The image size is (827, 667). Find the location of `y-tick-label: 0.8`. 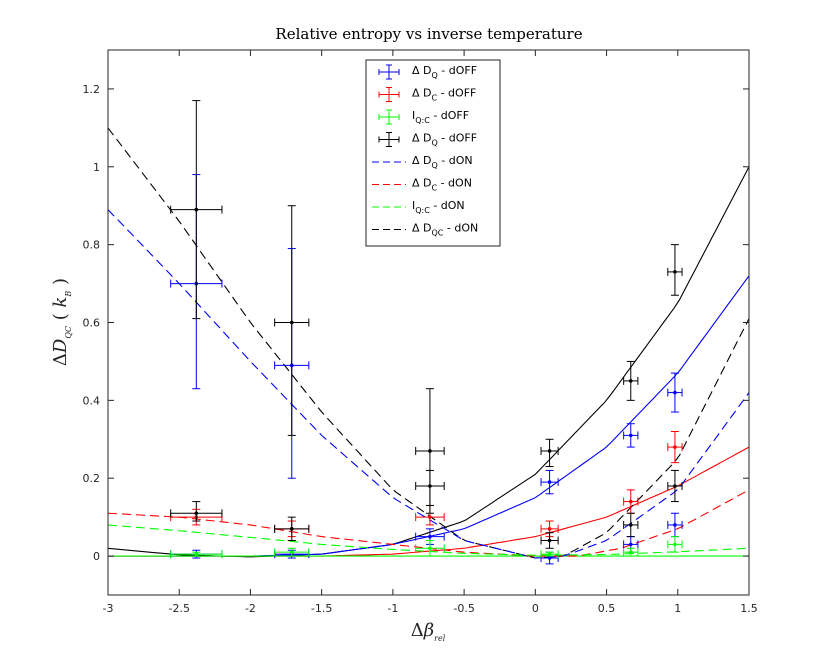

y-tick-label: 0.8 is located at coordinates (92, 245).